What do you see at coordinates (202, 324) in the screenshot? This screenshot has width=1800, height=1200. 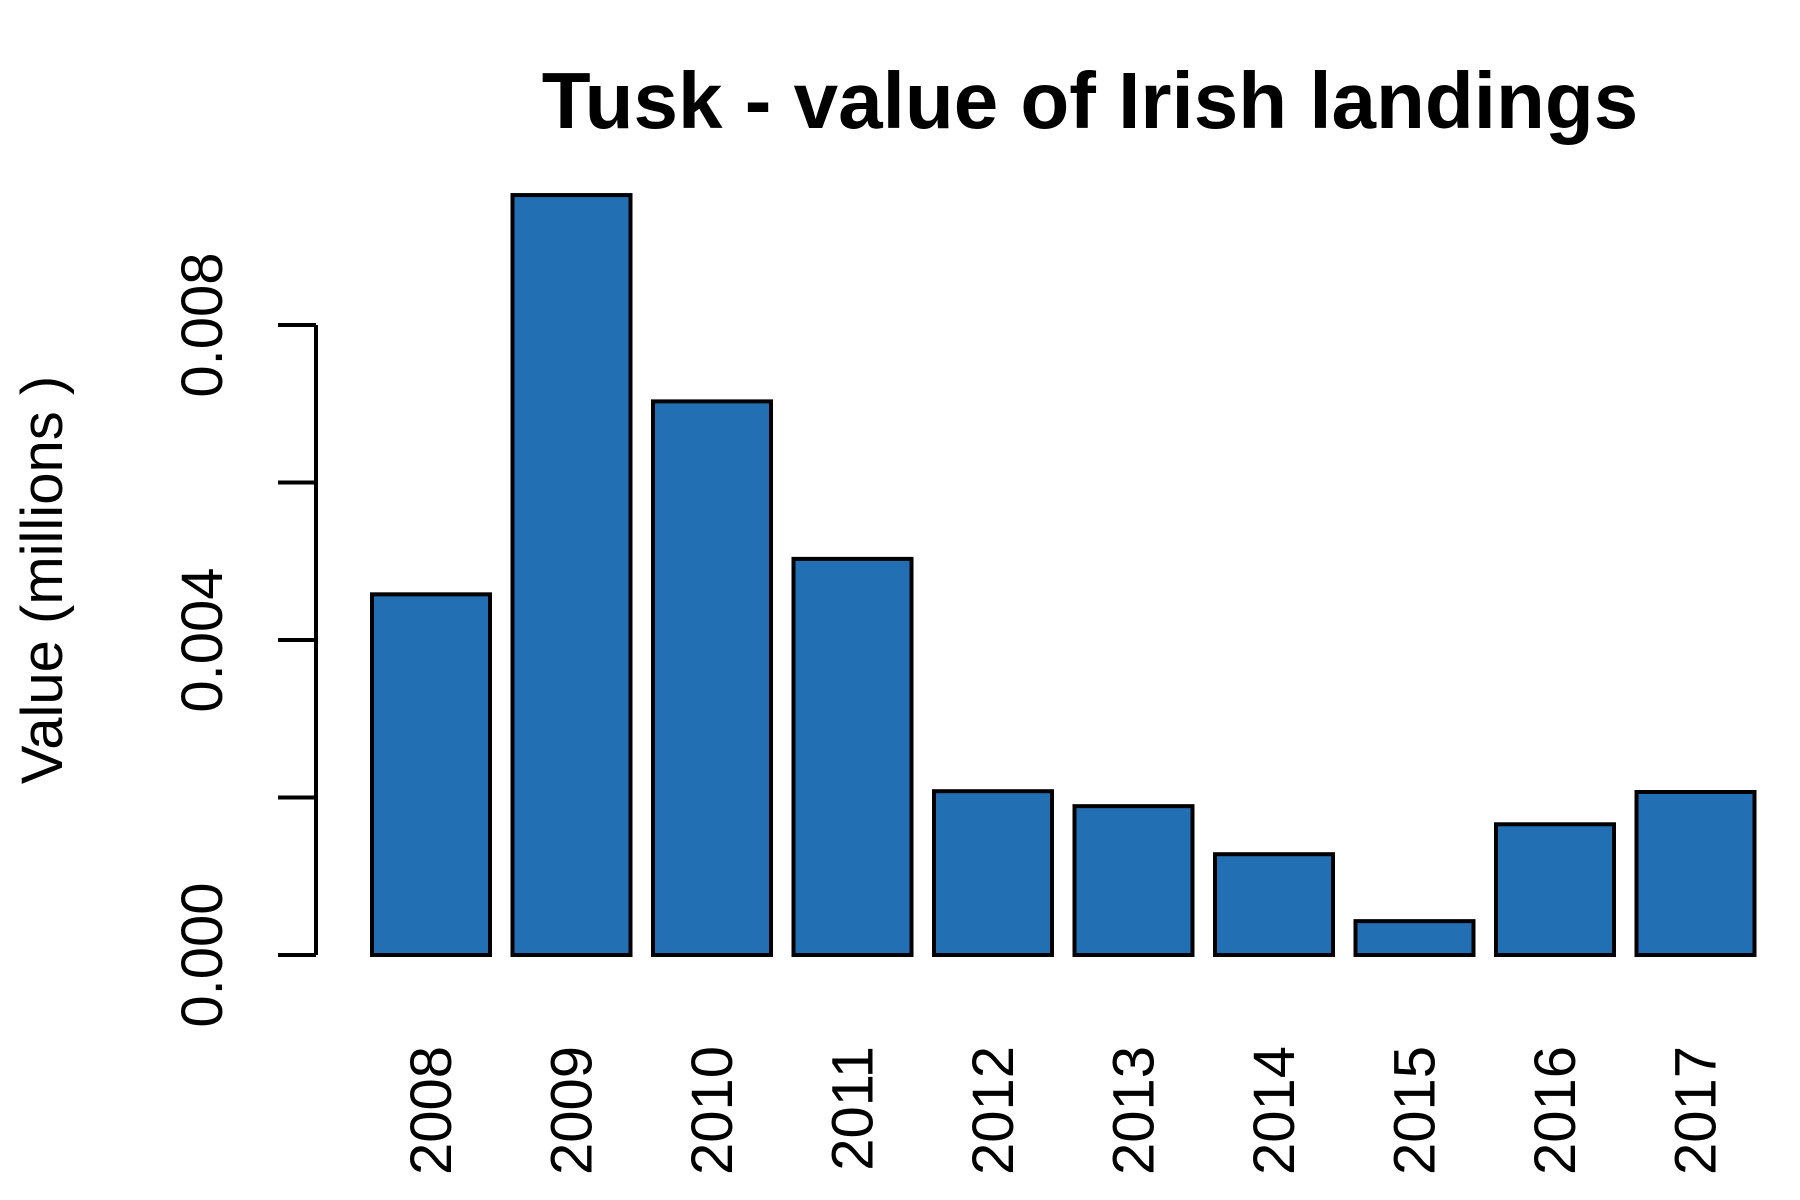 I see `y-tick-label: 0.008` at bounding box center [202, 324].